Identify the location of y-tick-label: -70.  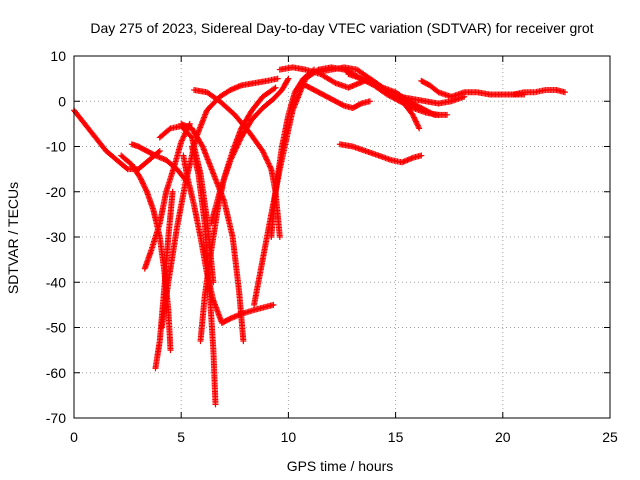
(56, 418).